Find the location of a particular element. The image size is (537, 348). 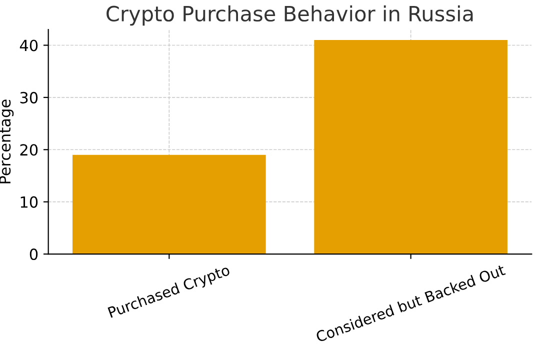

y-tick-label: 20 is located at coordinates (29, 150).